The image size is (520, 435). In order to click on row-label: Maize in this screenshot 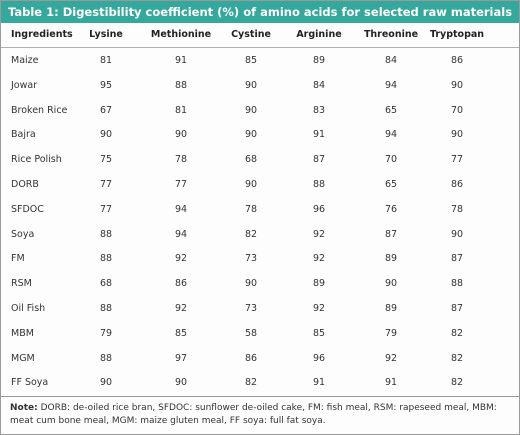, I will do `click(25, 60)`.